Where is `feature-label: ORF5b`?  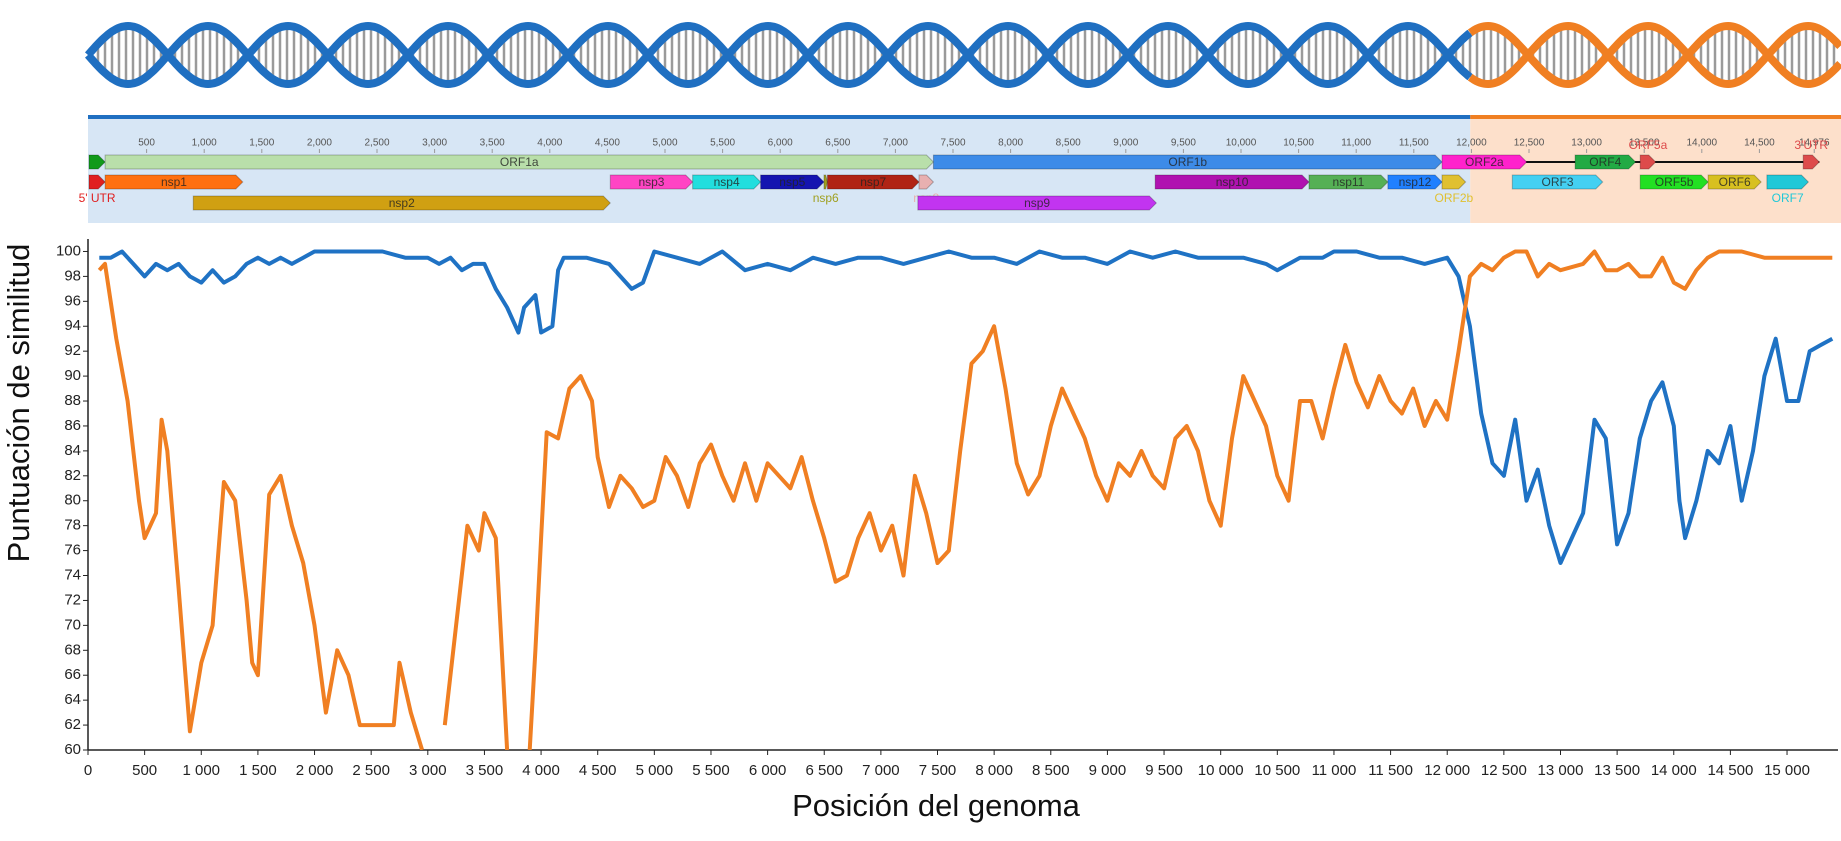
feature-label: ORF5b is located at coordinates (1674, 182).